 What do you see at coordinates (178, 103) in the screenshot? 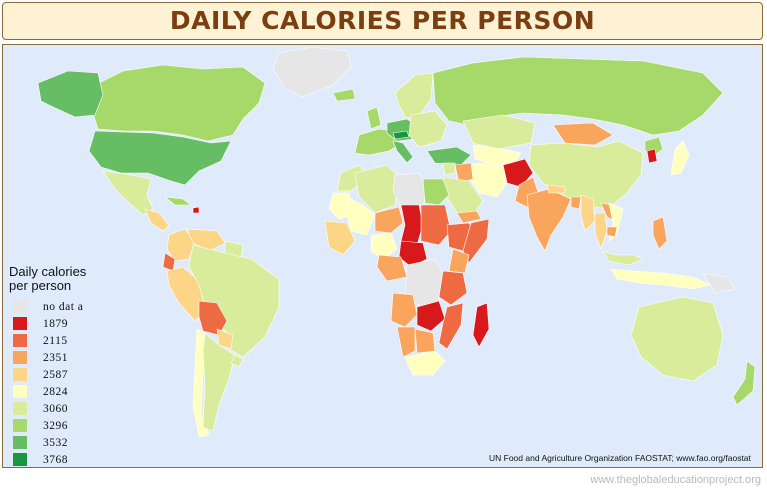
I see `region-canada` at bounding box center [178, 103].